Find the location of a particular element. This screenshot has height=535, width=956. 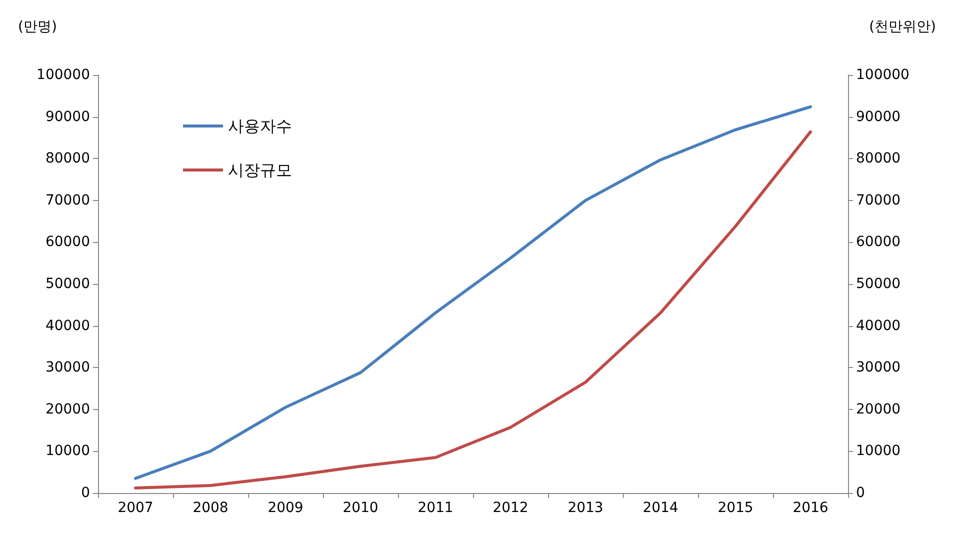

y-tick-label: 70000 is located at coordinates (67, 200).